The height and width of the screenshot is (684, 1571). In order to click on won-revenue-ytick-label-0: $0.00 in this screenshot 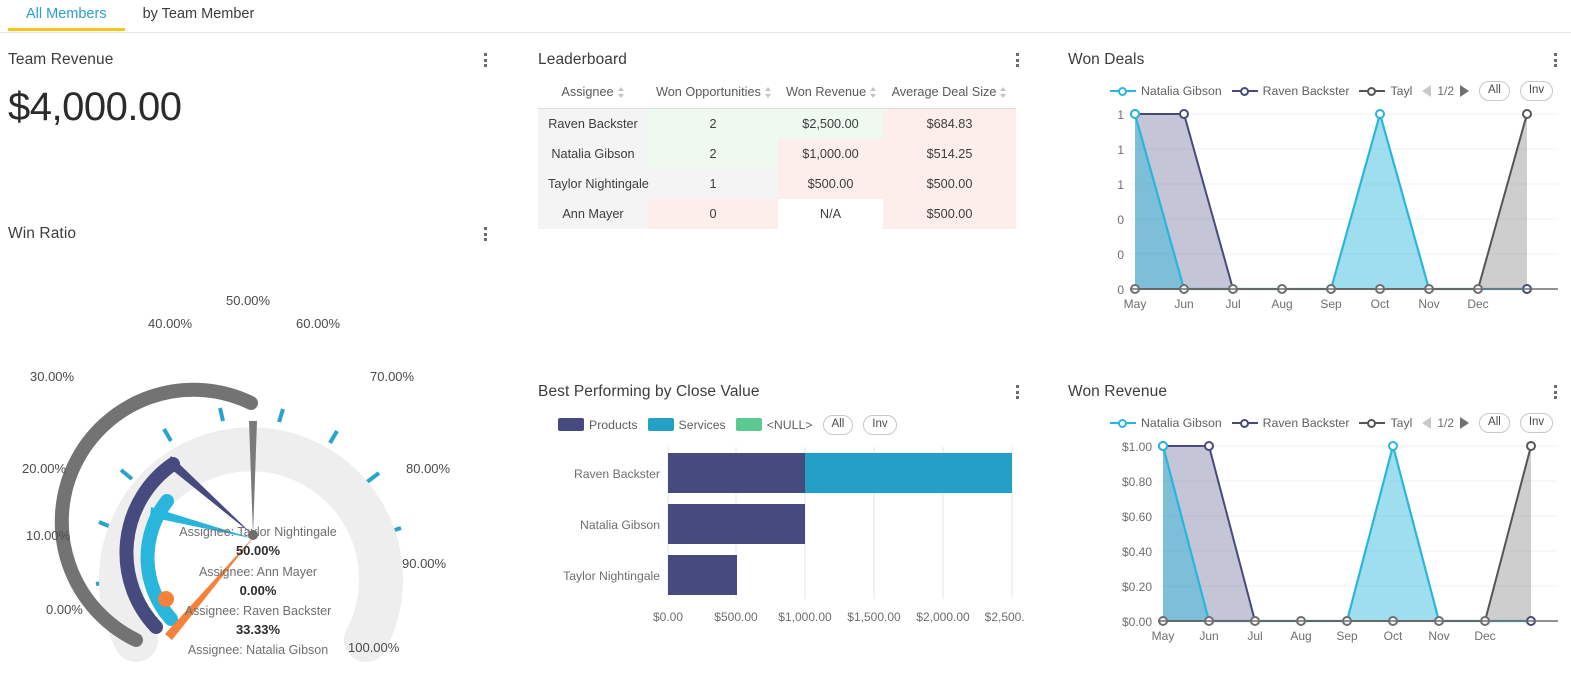, I will do `click(1137, 622)`.